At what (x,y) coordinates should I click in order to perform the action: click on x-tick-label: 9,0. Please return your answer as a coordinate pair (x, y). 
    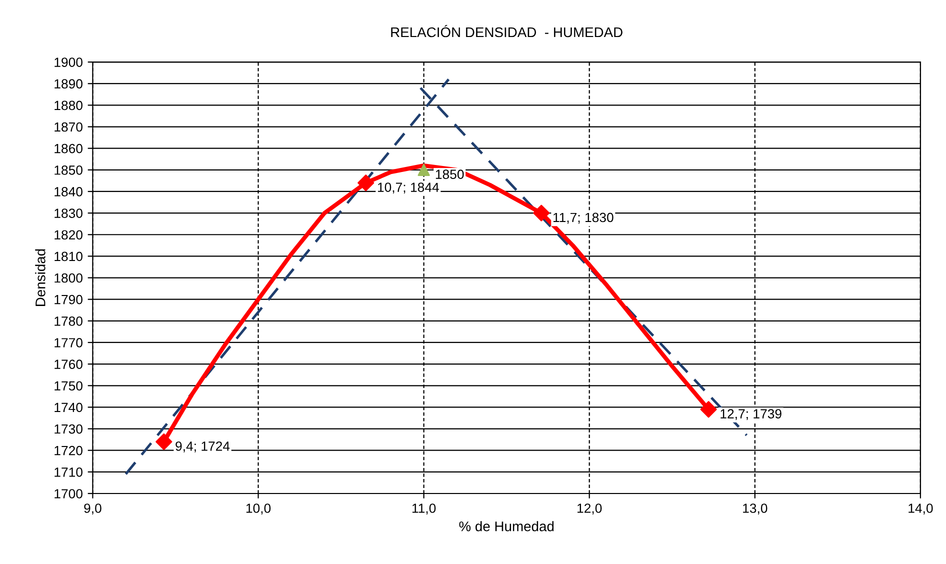
    Looking at the image, I should click on (93, 509).